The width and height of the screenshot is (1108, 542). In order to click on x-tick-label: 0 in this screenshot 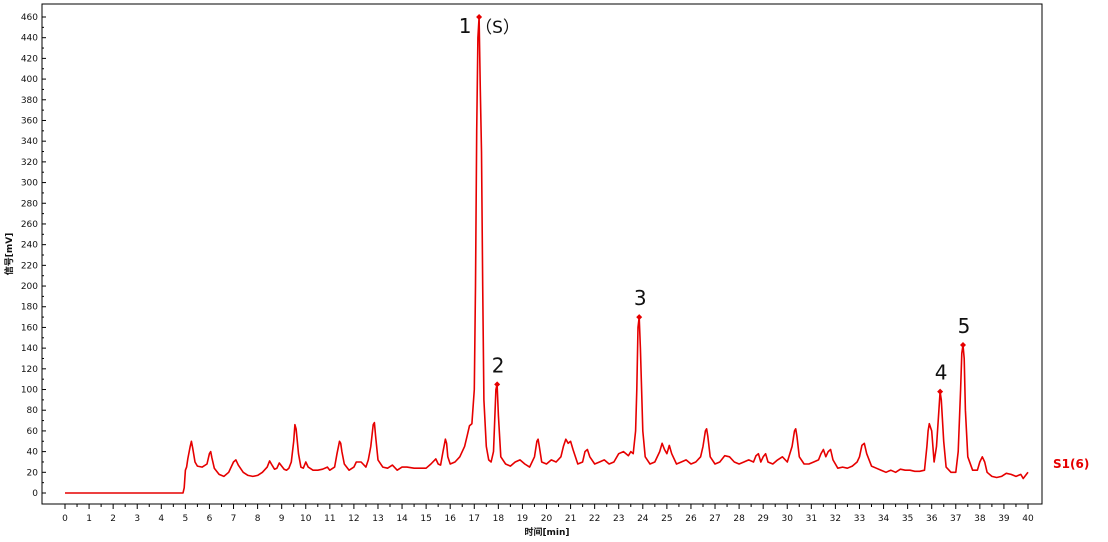, I will do `click(65, 519)`.